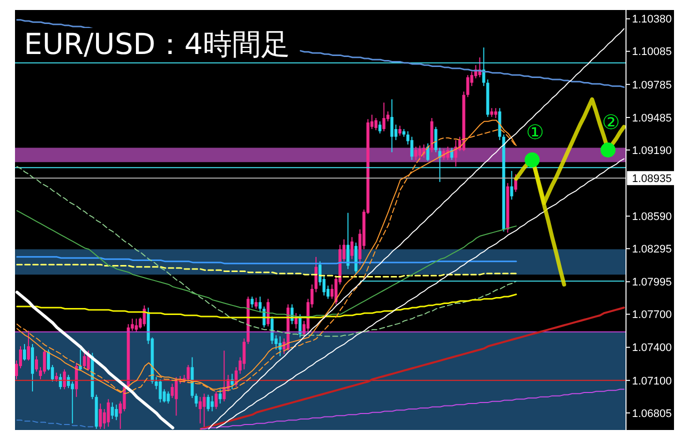 Image resolution: width=680 pixels, height=440 pixels. I want to click on y-tick-label: 1.08295, so click(652, 250).